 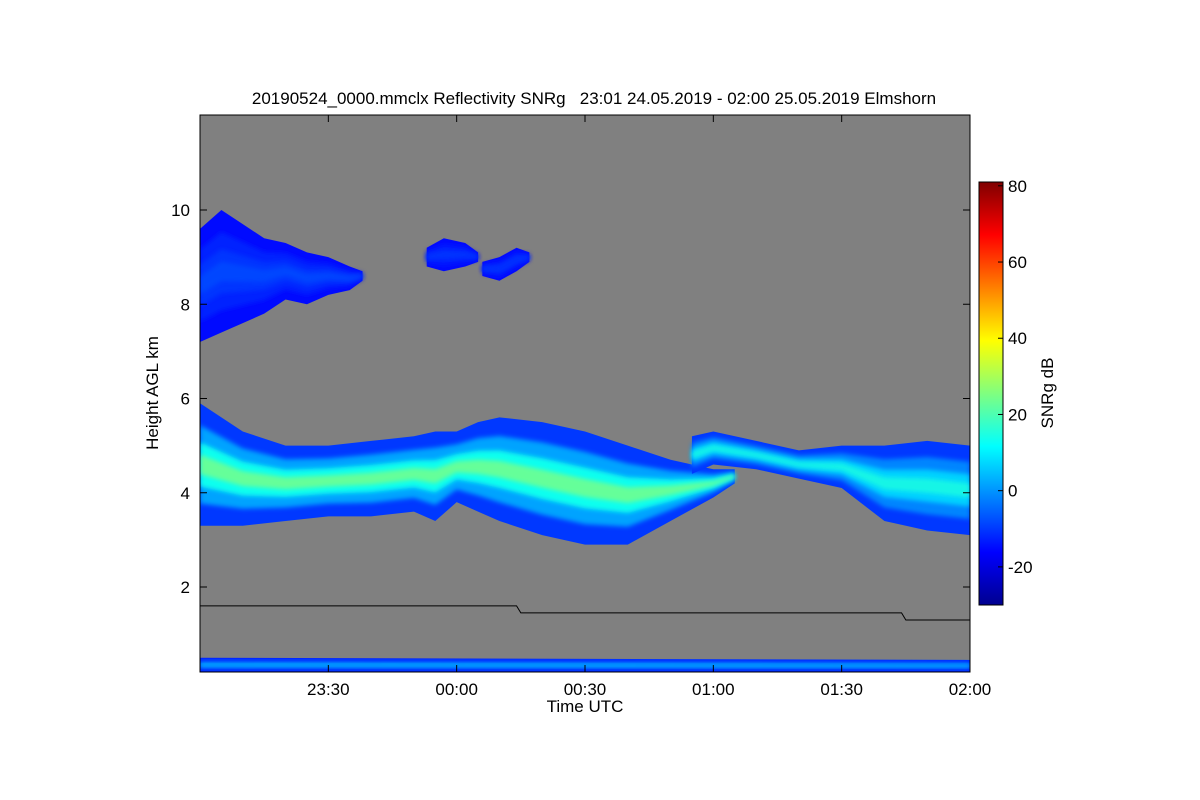 I want to click on x-tick-label: 01:30, so click(x=841, y=689).